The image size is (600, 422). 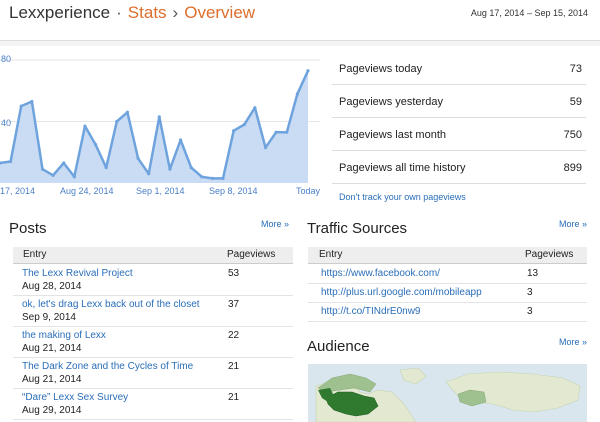 I want to click on date-range: Aug 17, 2014 – Sep 15, 2014, so click(x=529, y=13).